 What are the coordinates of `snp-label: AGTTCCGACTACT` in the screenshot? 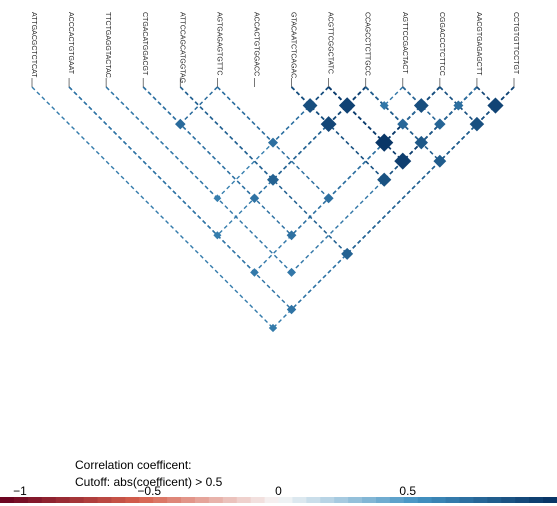 It's located at (404, 43).